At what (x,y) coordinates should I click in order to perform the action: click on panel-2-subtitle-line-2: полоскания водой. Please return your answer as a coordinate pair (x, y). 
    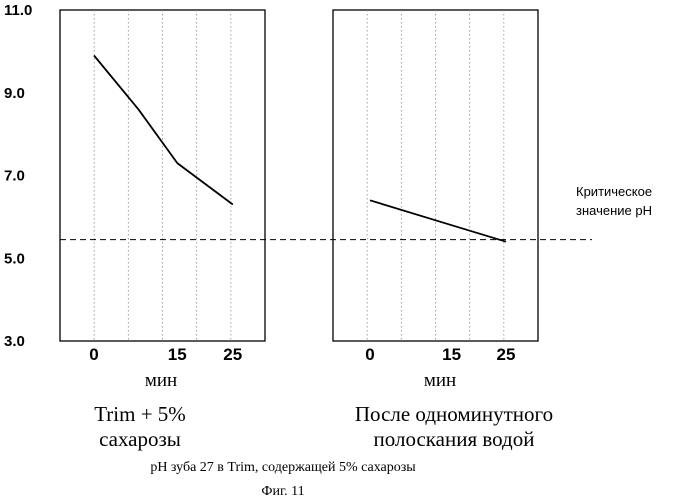
    Looking at the image, I should click on (454, 439).